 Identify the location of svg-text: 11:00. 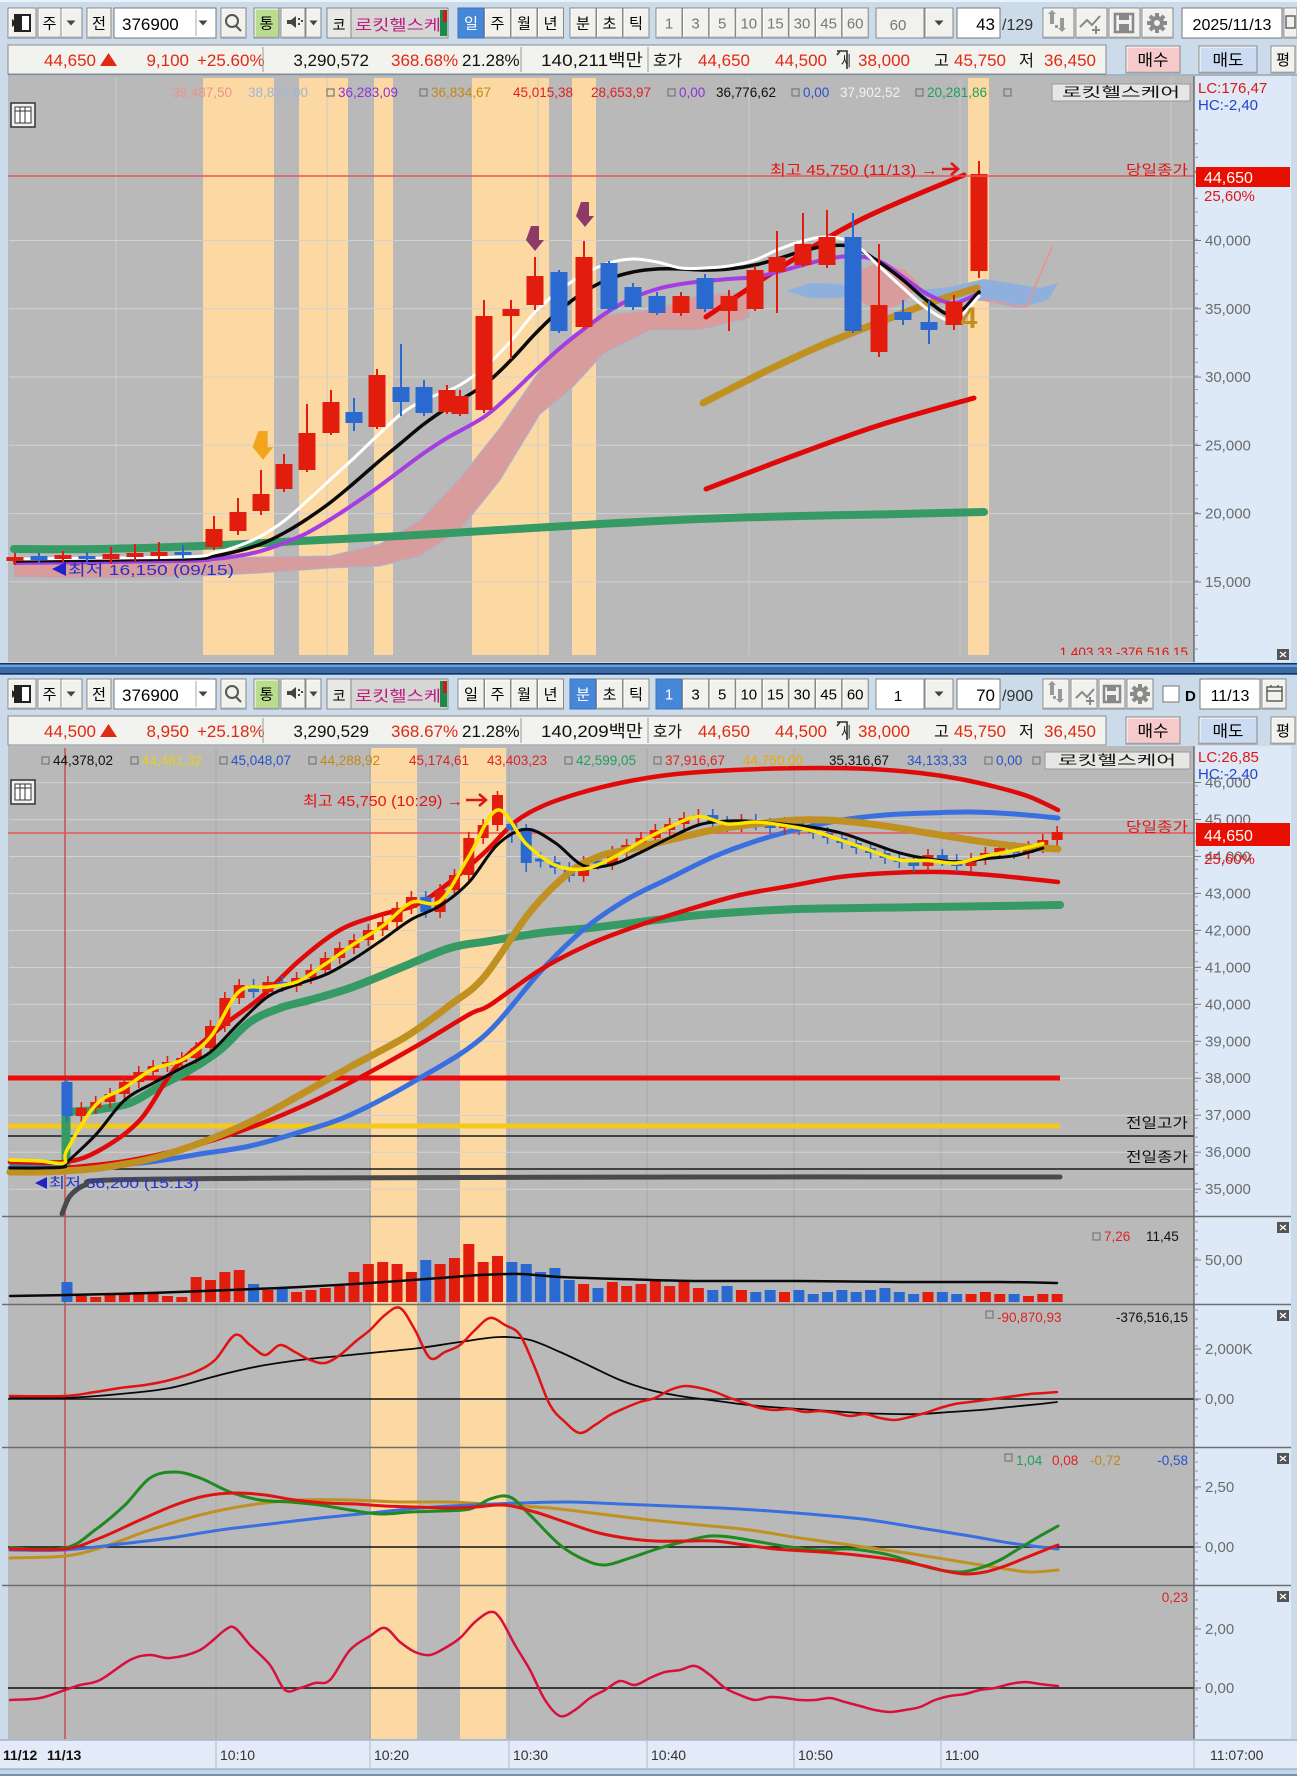
(962, 1755).